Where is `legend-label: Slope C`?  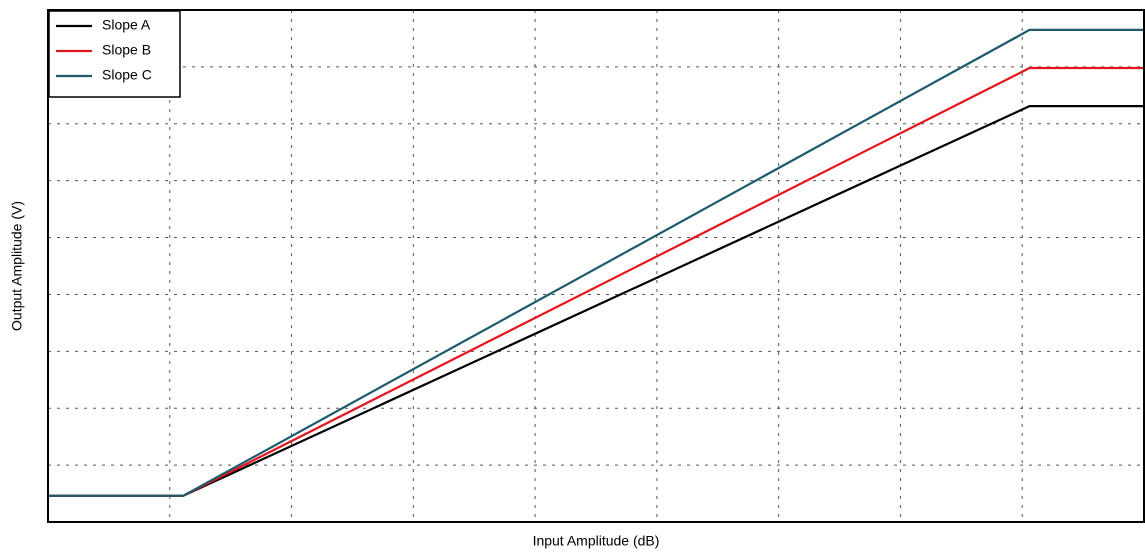 legend-label: Slope C is located at coordinates (127, 75).